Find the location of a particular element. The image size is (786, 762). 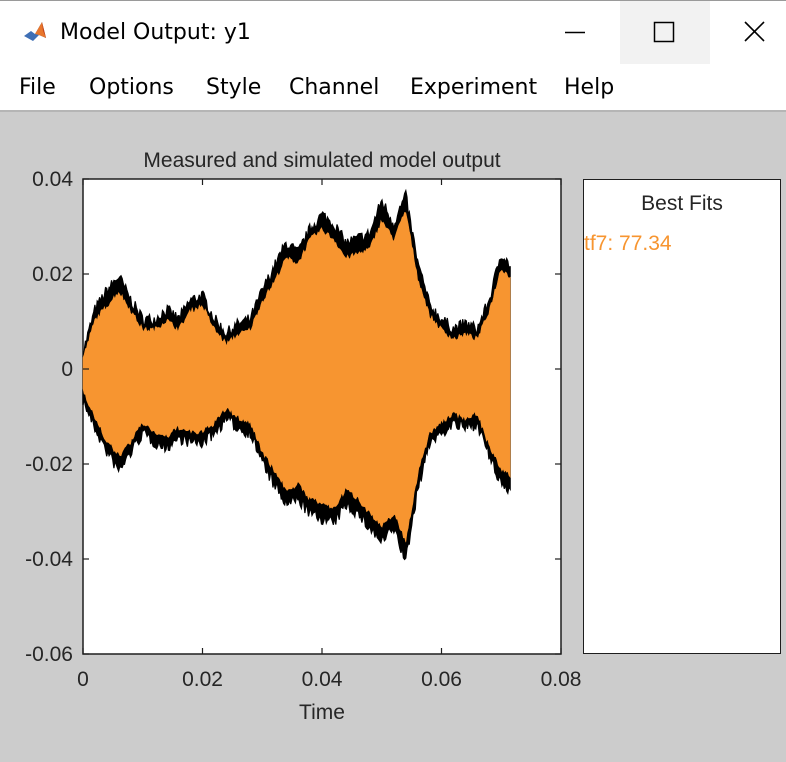

minimize-icon is located at coordinates (575, 32).